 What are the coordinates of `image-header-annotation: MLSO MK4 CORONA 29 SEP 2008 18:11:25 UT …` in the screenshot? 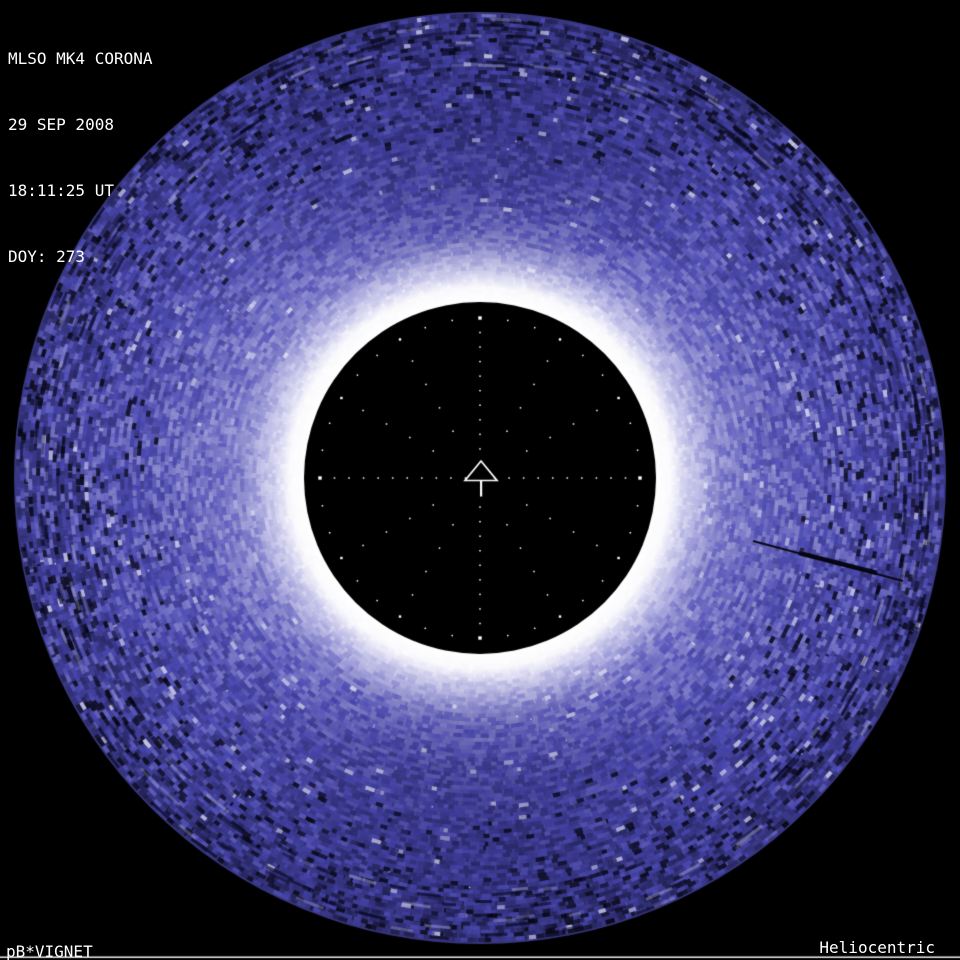 It's located at (80, 158).